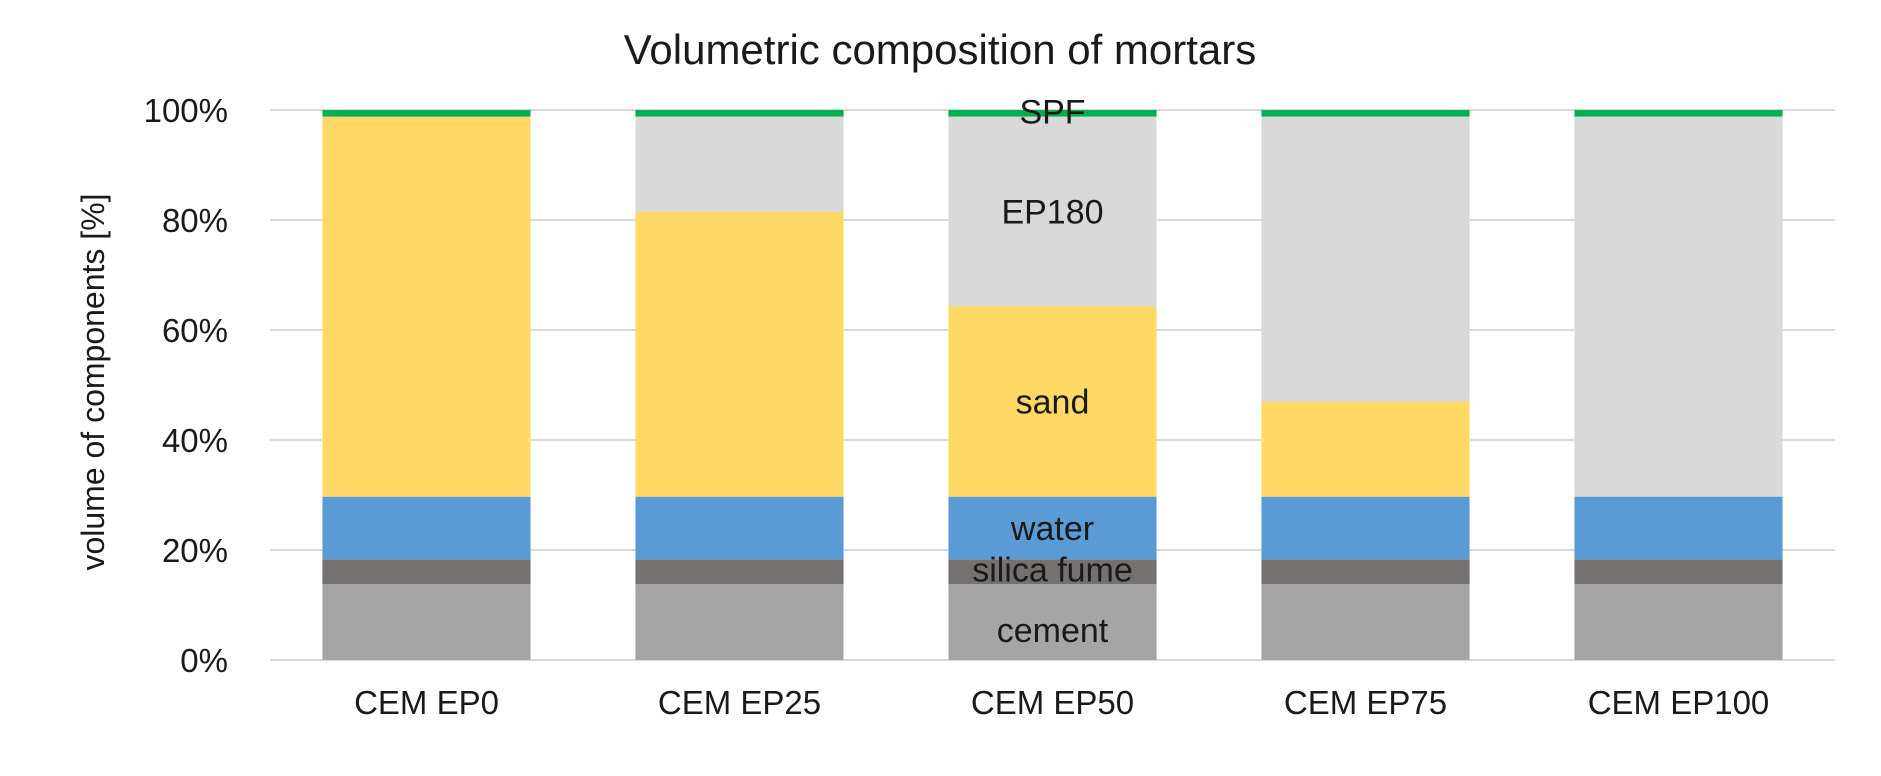 The image size is (1881, 776). Describe the element at coordinates (739, 113) in the screenshot. I see `bar-segment-spf-cem-ep25` at that location.